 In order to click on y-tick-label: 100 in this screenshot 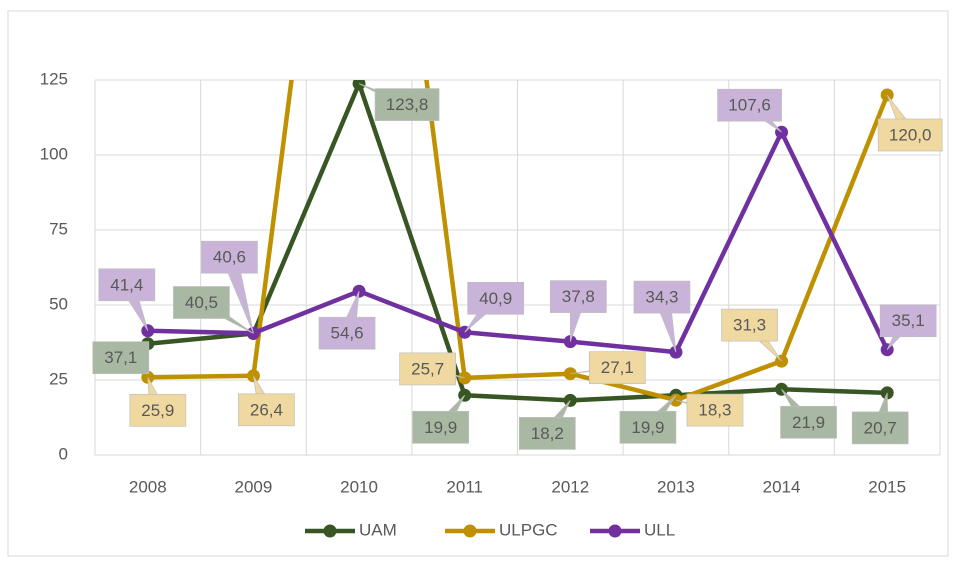, I will do `click(54, 153)`.